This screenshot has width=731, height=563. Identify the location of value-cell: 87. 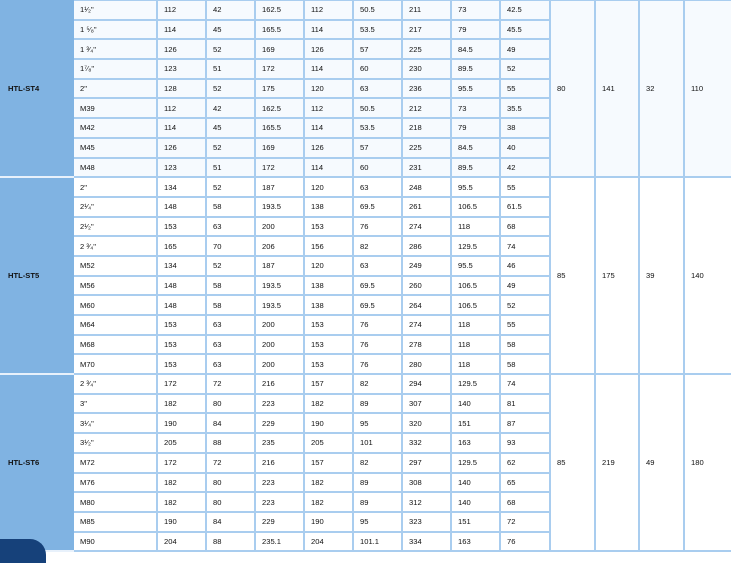
(525, 423).